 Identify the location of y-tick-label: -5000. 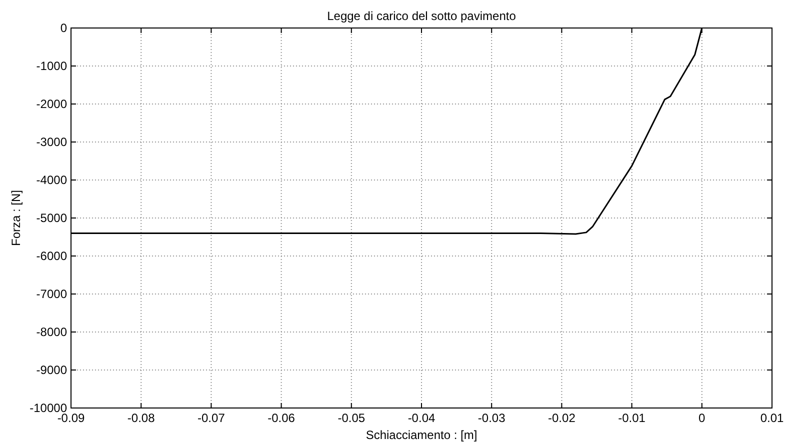
(52, 218).